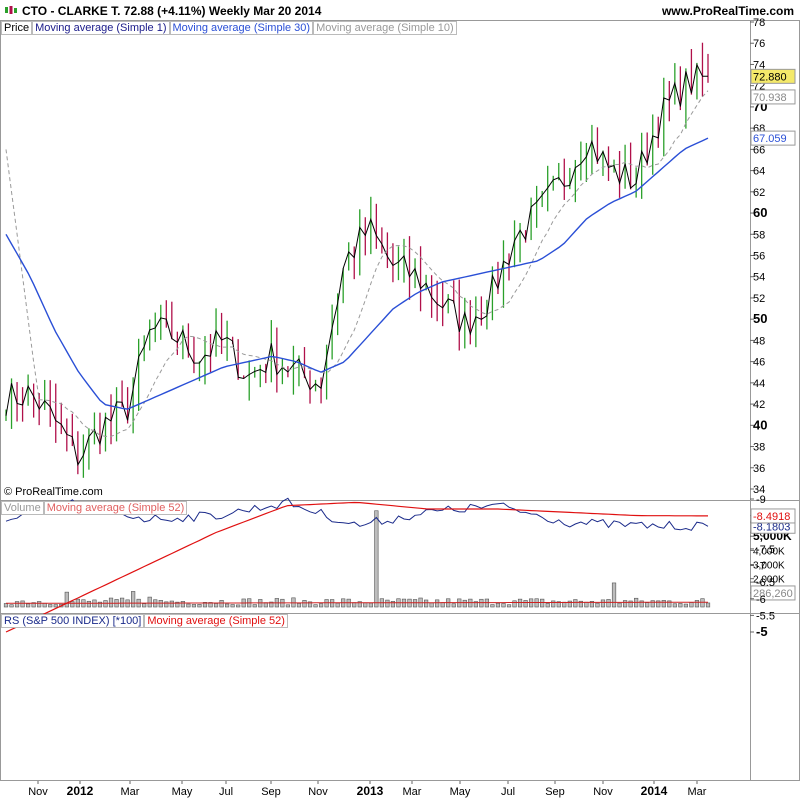 The width and height of the screenshot is (800, 800). I want to click on volume-last-tag-box, so click(773, 593).